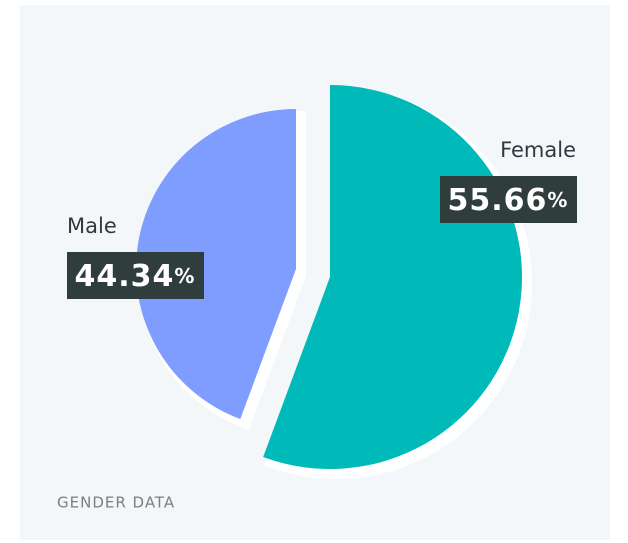 The width and height of the screenshot is (628, 543). I want to click on value-number: 55.66, so click(498, 200).